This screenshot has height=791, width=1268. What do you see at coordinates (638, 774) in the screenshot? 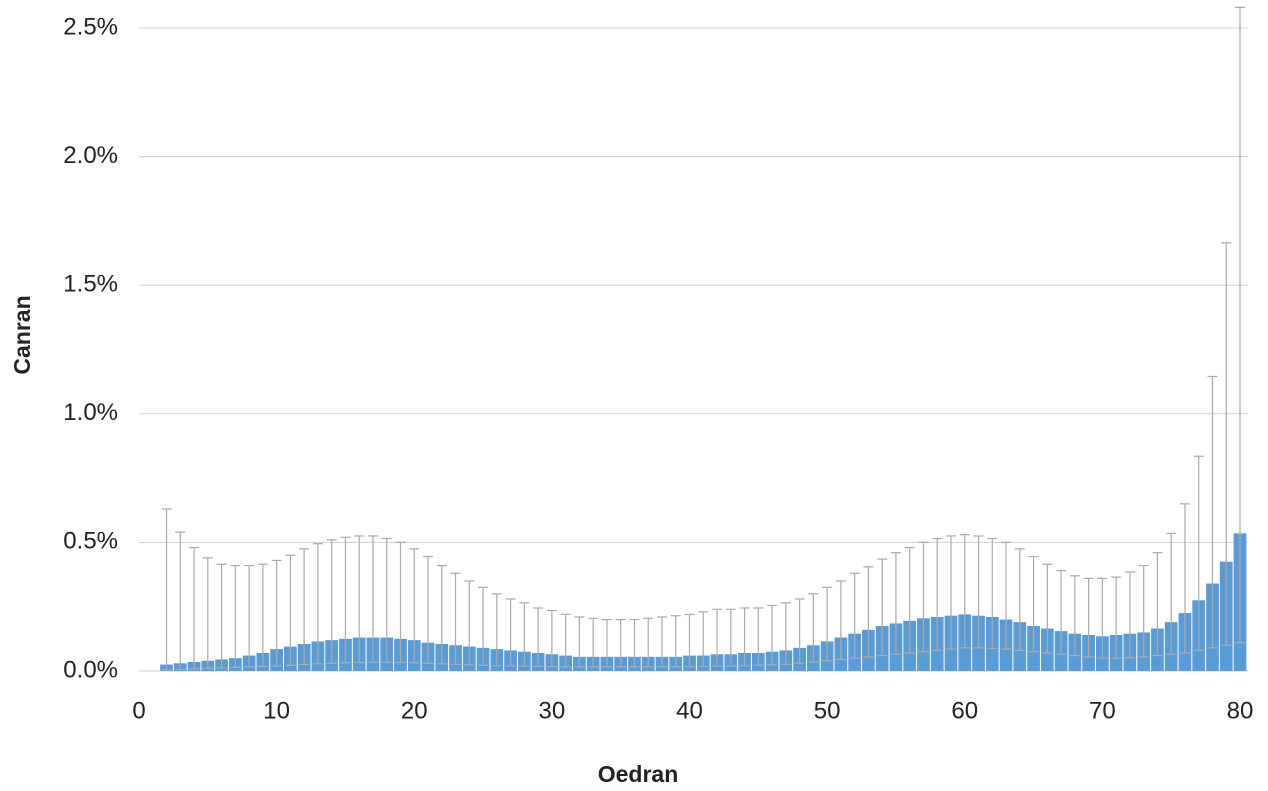
I see `x-axis-title: Oedran` at bounding box center [638, 774].